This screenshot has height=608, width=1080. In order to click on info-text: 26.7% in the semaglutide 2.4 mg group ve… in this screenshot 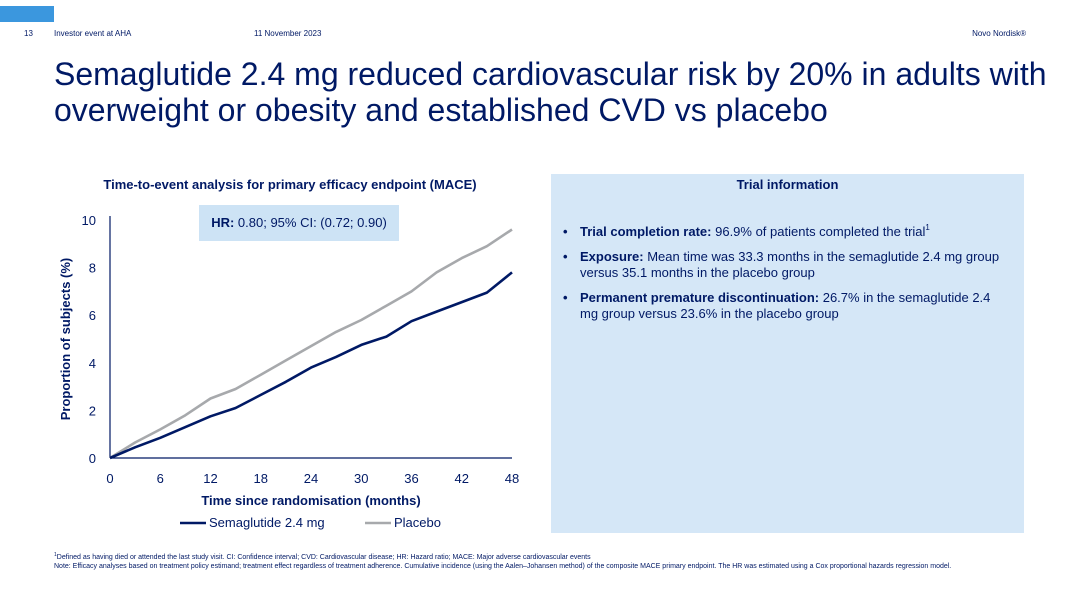, I will do `click(785, 305)`.